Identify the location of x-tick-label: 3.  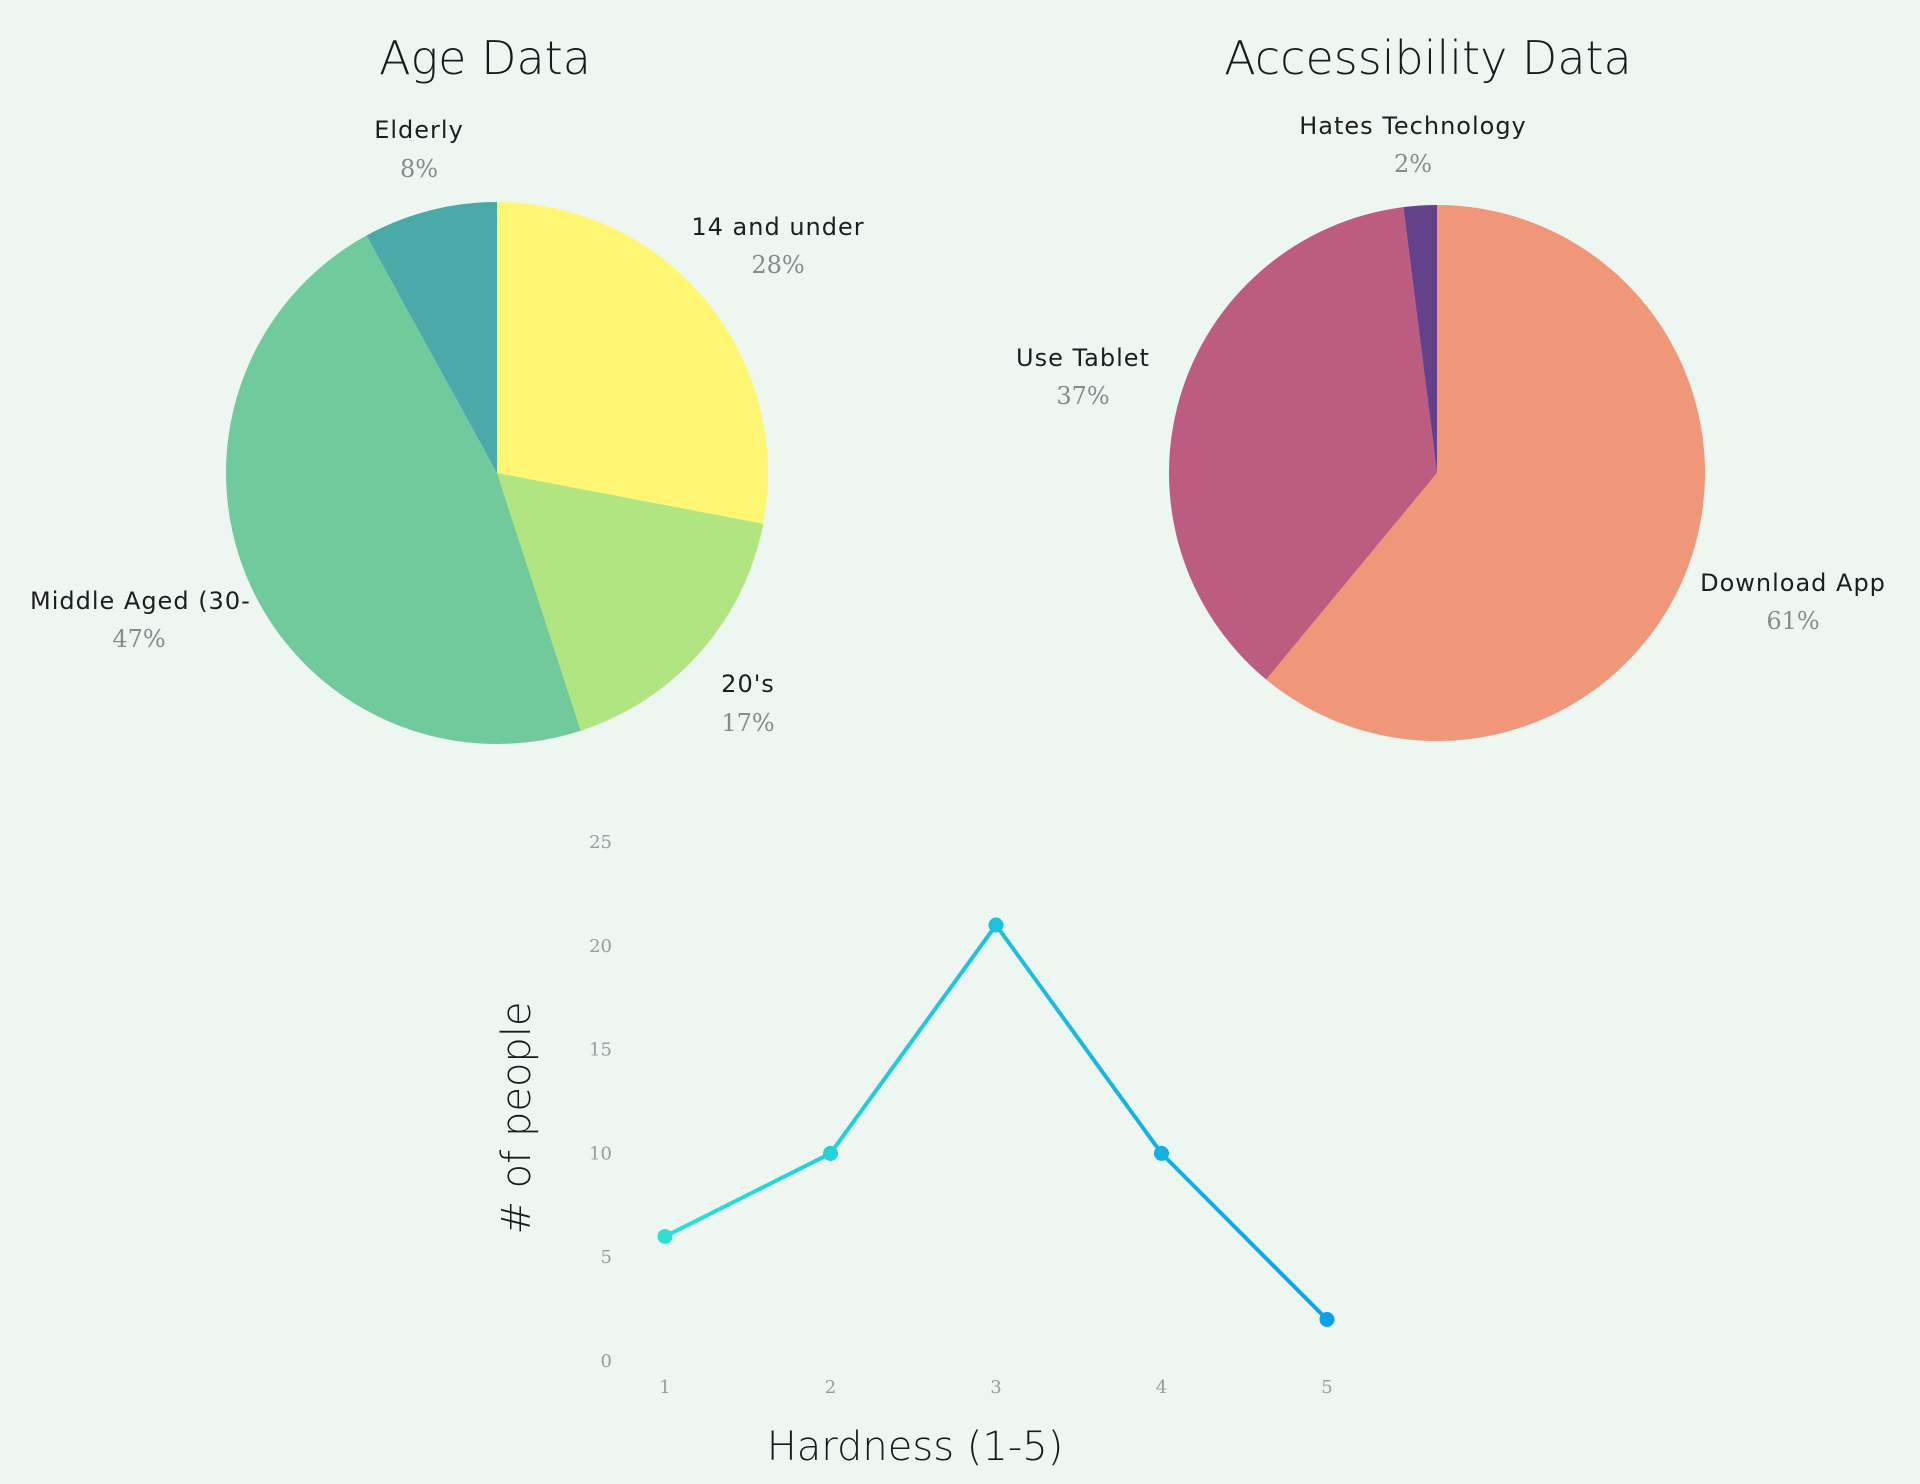
(995, 1387).